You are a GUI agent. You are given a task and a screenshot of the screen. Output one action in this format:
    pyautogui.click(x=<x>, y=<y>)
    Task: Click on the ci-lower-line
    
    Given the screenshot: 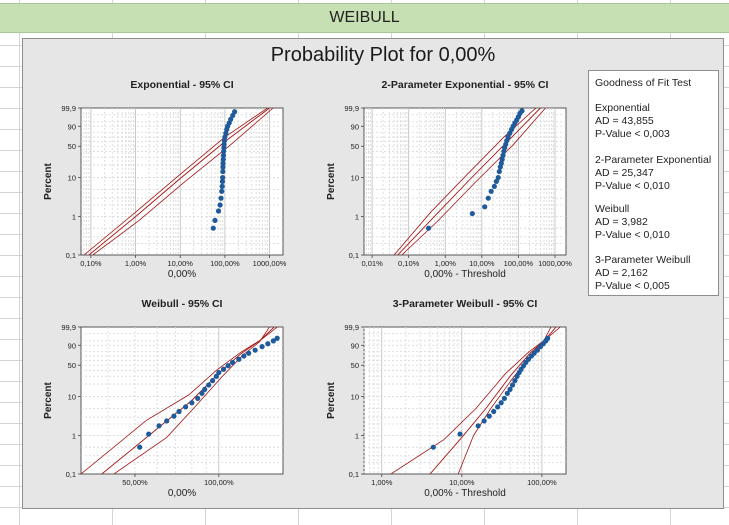 What is the action you would take?
    pyautogui.click(x=175, y=181)
    